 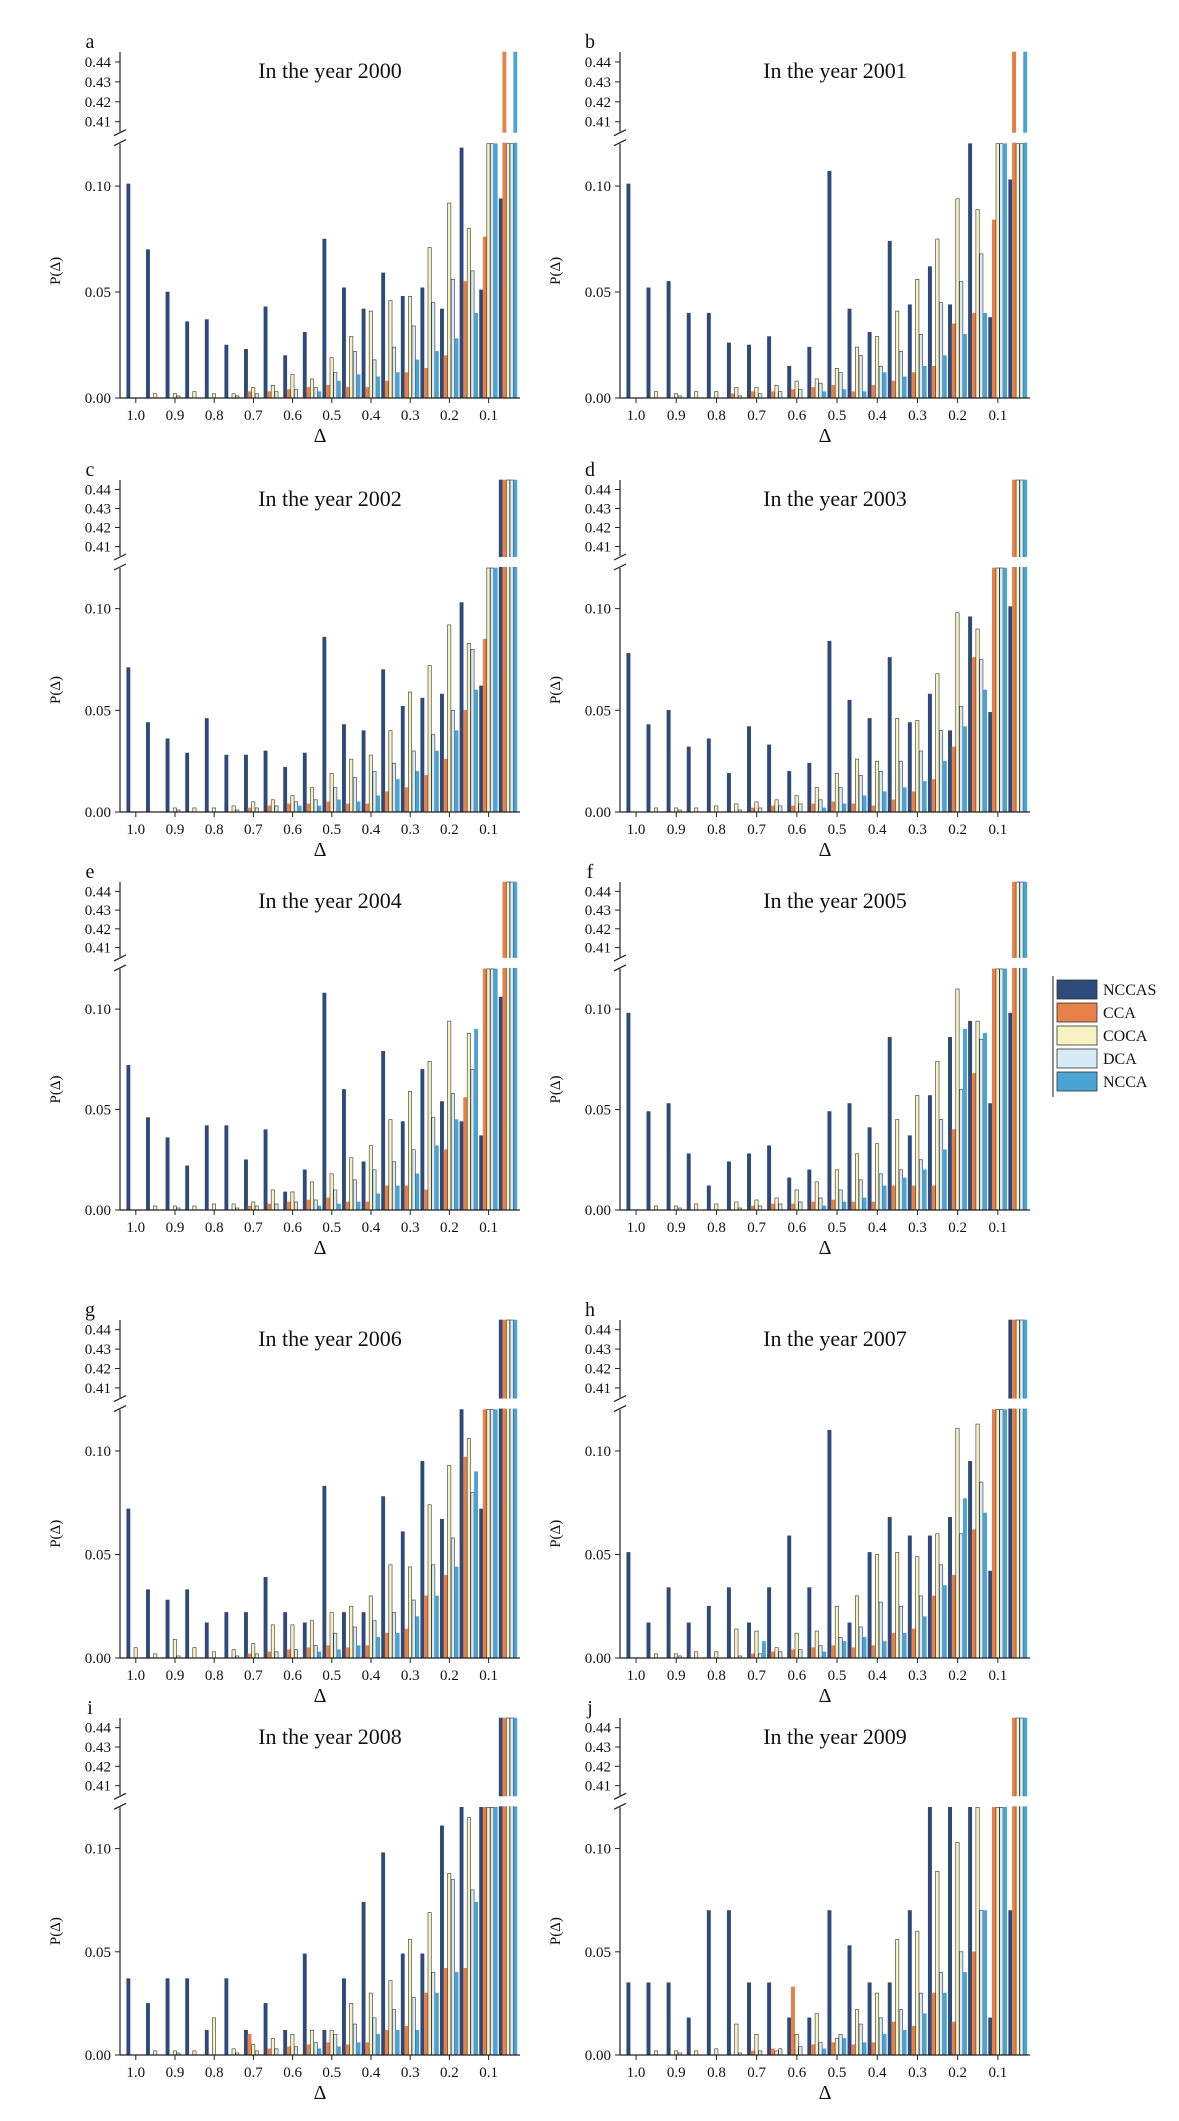 I want to click on x-tick-label: 0.4, so click(x=371, y=416).